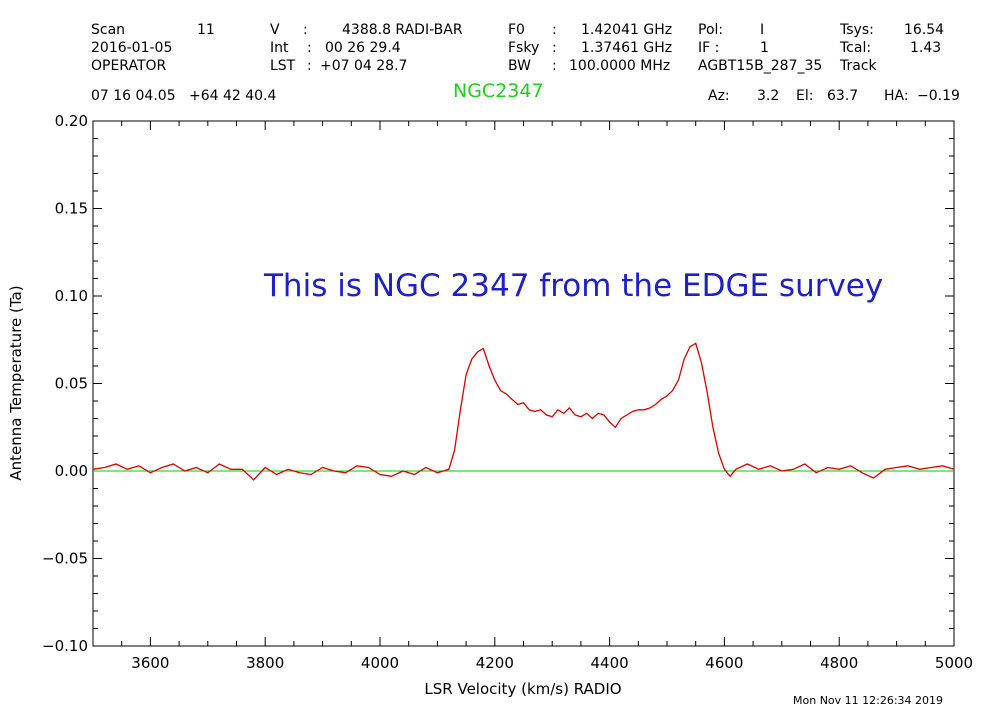 Image resolution: width=997 pixels, height=728 pixels. What do you see at coordinates (926, 48) in the screenshot?
I see `tcal-value: 1.43` at bounding box center [926, 48].